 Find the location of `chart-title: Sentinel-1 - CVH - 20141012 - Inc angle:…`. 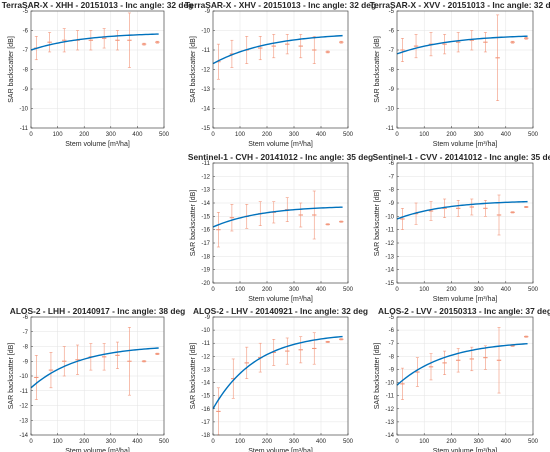

chart-title: Sentinel-1 - CVH - 20141012 - Inc angle:… is located at coordinates (280, 157).